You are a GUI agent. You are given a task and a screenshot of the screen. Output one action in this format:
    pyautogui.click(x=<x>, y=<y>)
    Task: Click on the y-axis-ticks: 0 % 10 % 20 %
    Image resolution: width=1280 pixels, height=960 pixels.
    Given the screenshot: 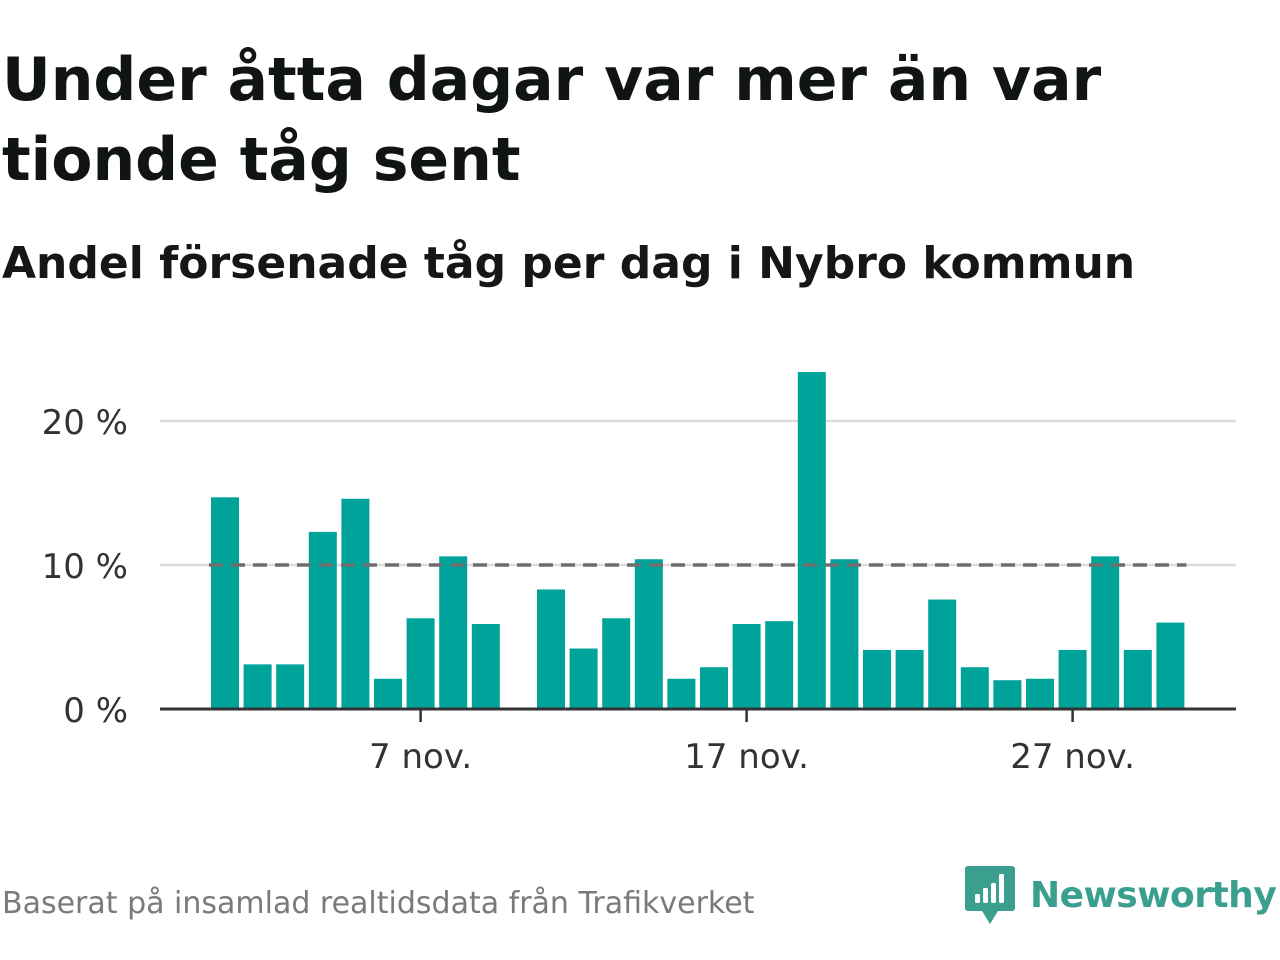 What is the action you would take?
    pyautogui.click(x=85, y=567)
    